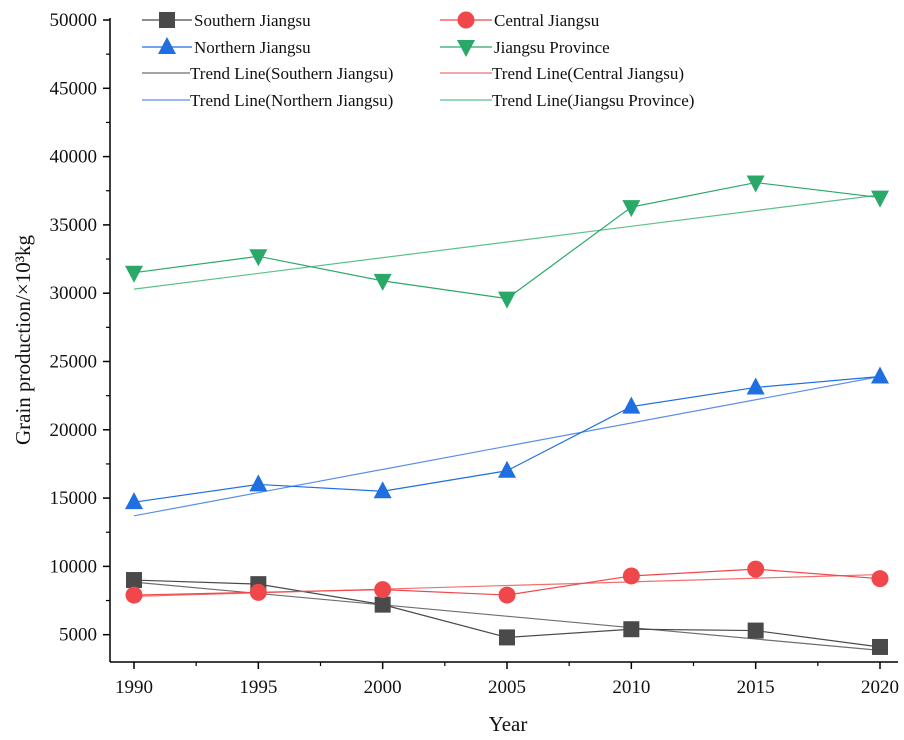 The image size is (904, 740). What do you see at coordinates (134, 687) in the screenshot?
I see `x-tick-label-1990: 1990` at bounding box center [134, 687].